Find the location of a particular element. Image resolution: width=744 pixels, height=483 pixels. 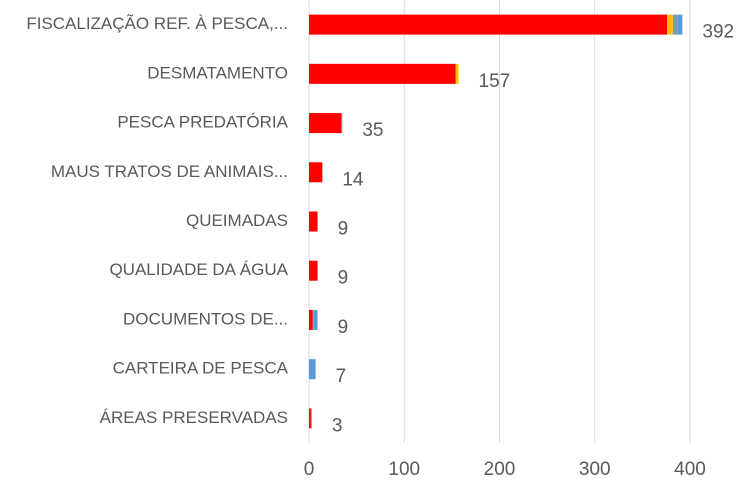

x-tick-label: 0 is located at coordinates (309, 469).